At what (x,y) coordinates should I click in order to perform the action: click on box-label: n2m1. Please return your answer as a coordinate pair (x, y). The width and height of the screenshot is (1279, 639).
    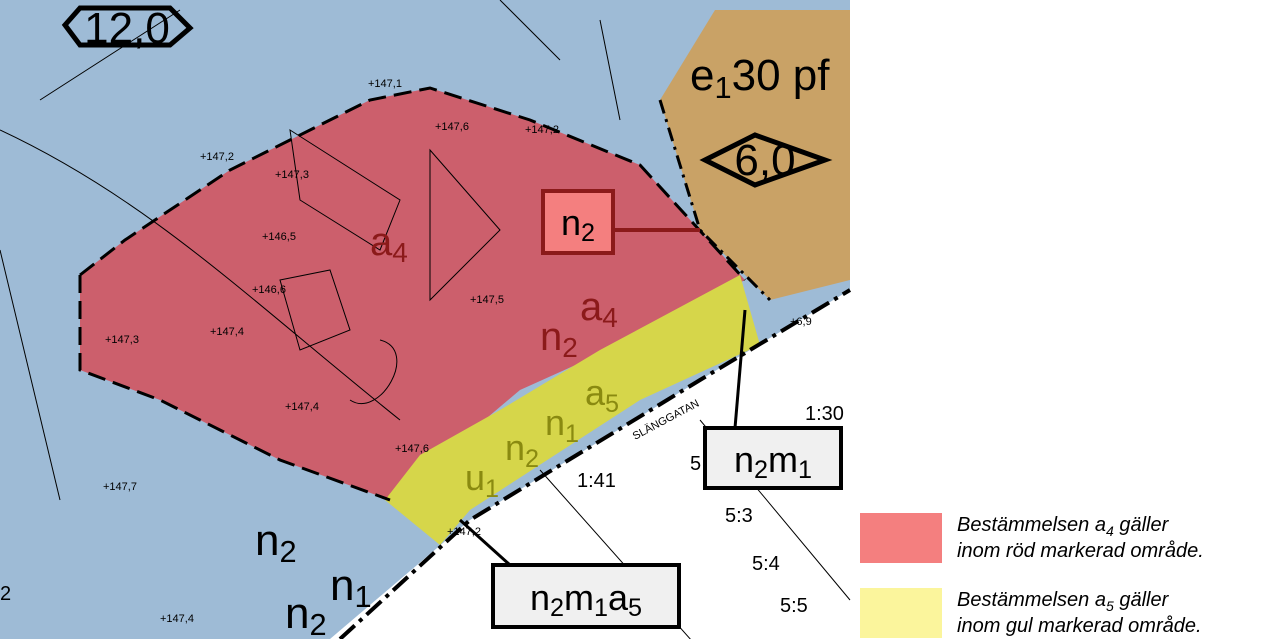
    Looking at the image, I should click on (773, 461).